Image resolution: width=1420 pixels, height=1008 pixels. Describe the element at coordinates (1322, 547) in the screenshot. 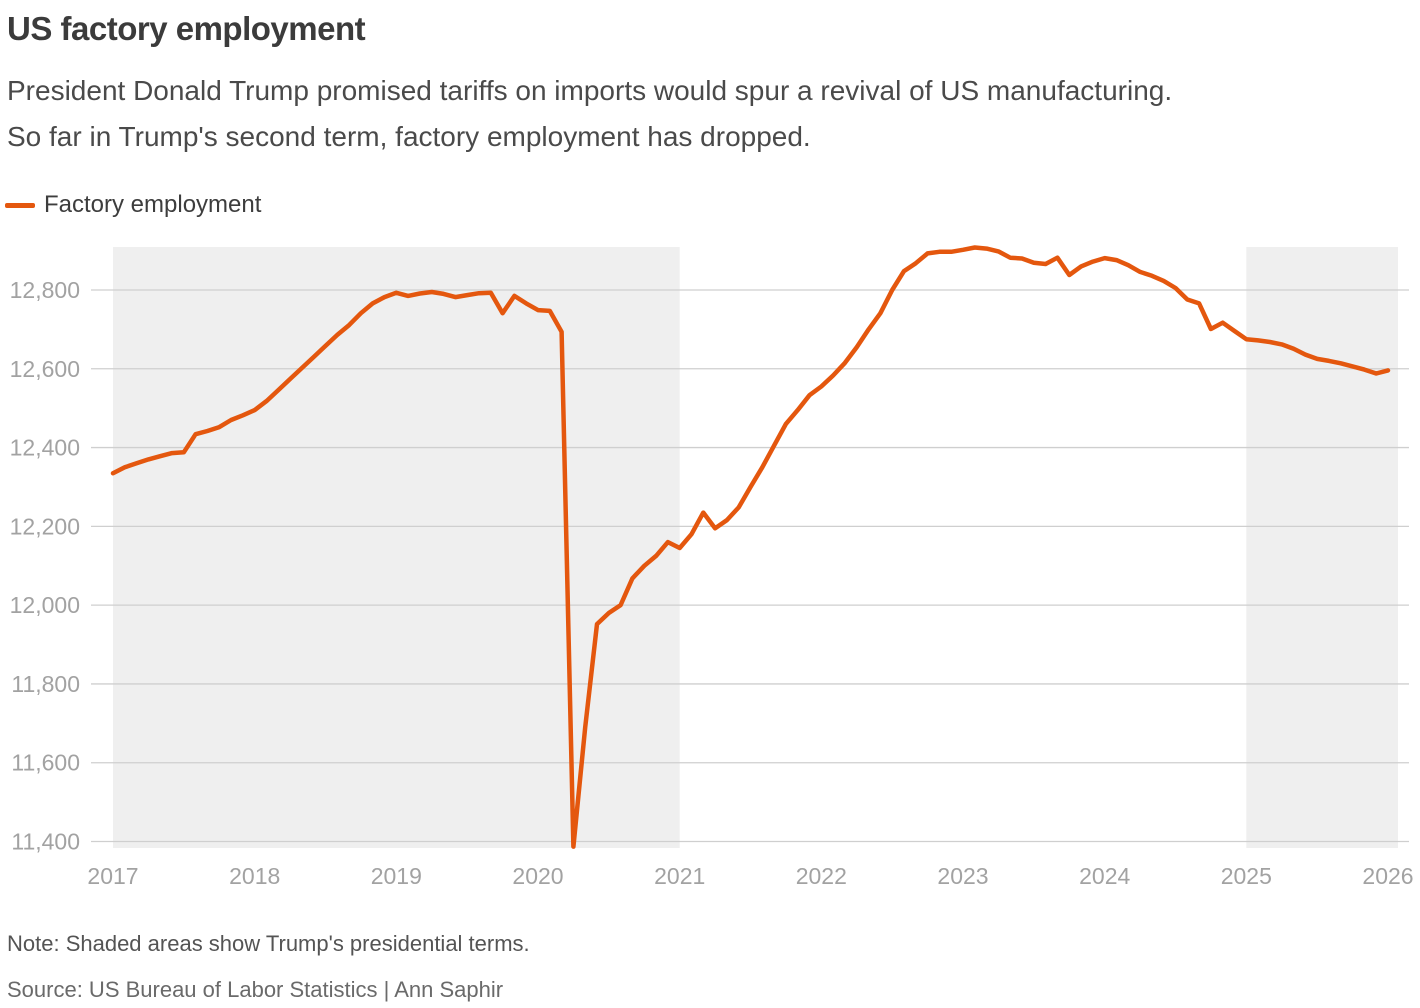

I see `presidential-term-band` at that location.